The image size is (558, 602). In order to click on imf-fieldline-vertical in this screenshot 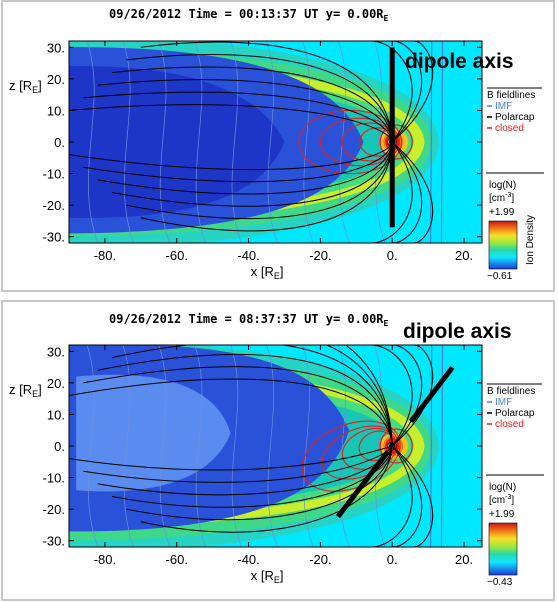, I will do `click(442, 142)`.